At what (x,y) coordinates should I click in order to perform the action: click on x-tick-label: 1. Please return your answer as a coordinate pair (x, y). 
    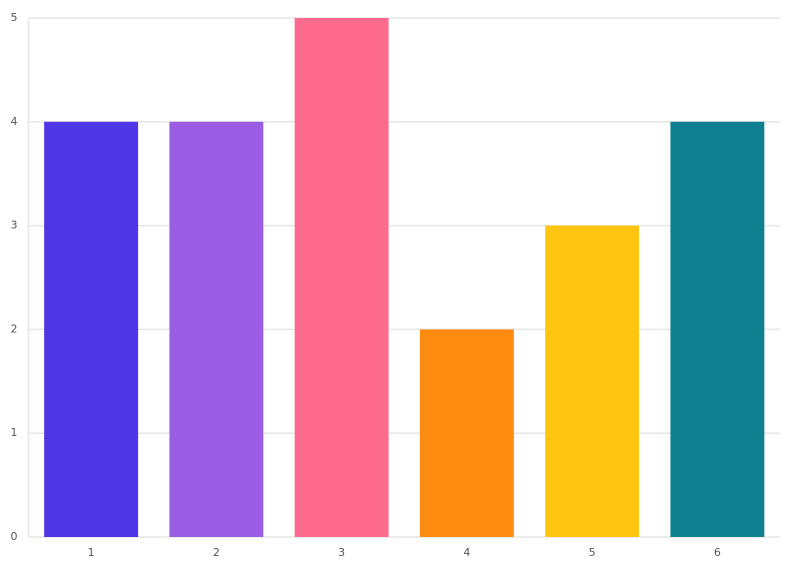
    Looking at the image, I should click on (91, 552).